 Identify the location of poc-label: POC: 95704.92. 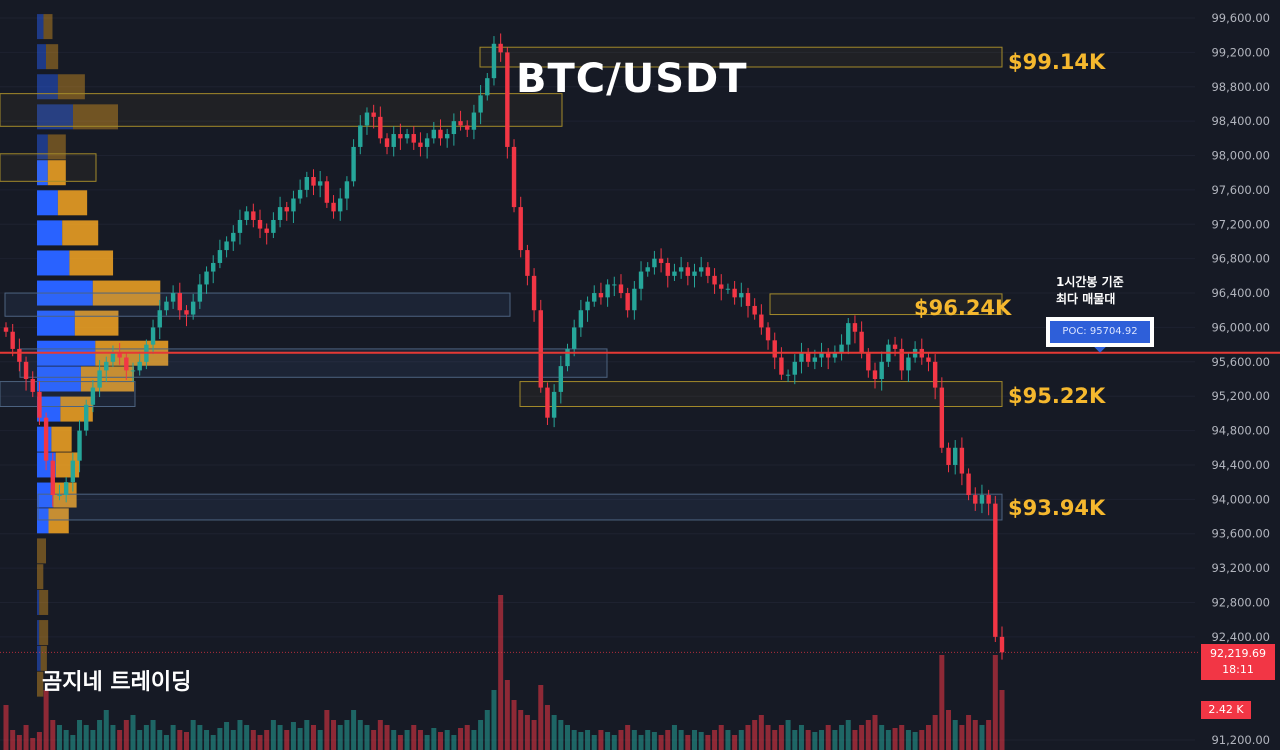
(1100, 332).